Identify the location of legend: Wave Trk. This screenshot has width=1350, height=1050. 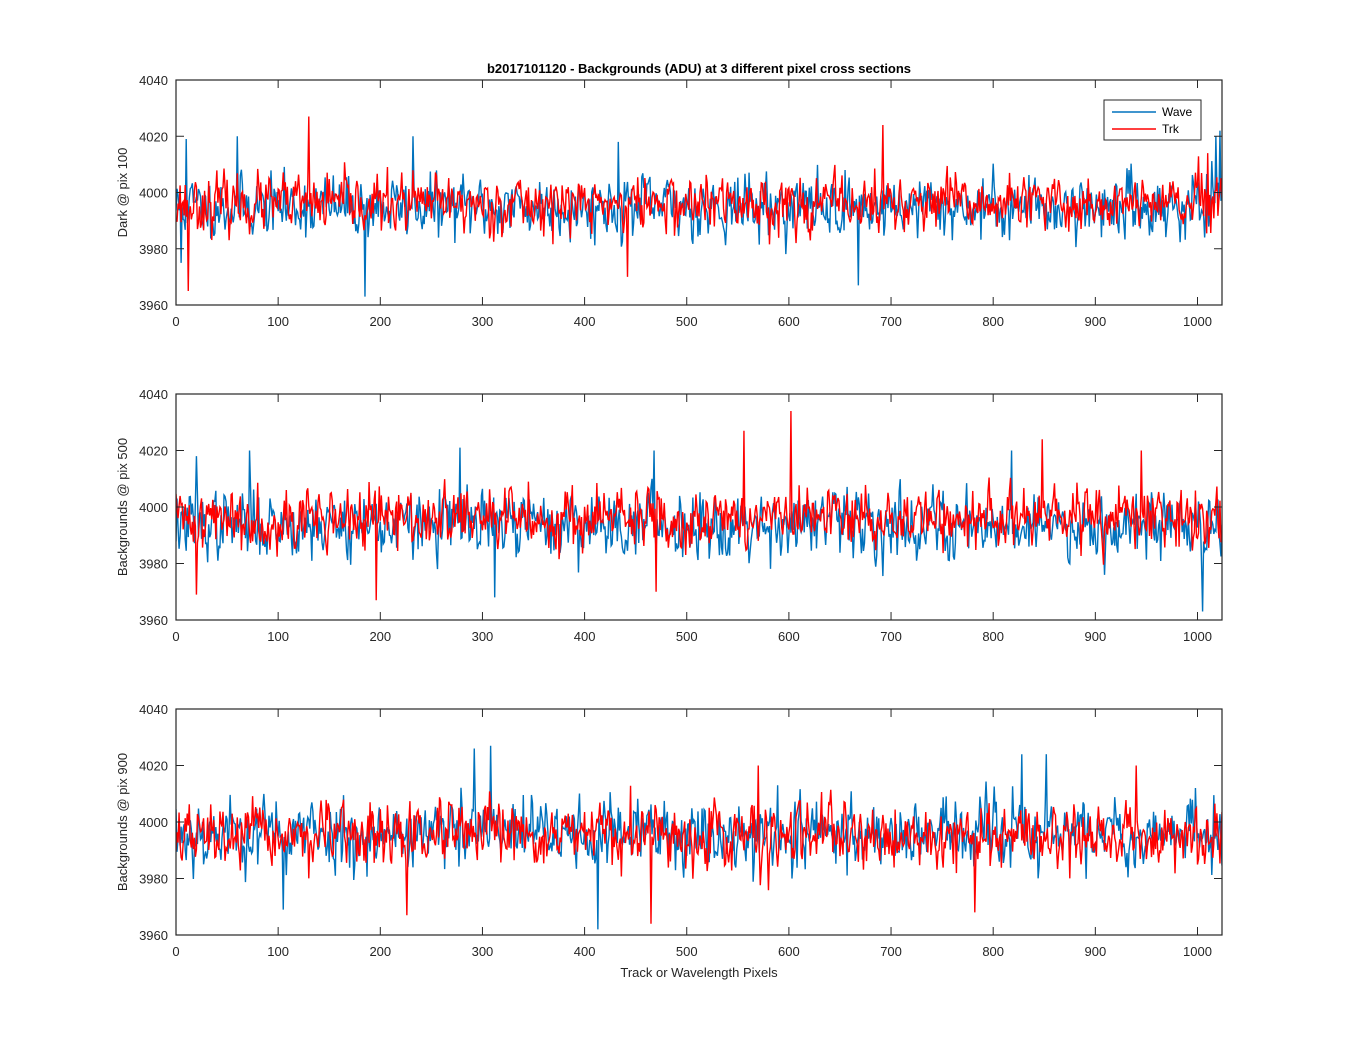
(1152, 120).